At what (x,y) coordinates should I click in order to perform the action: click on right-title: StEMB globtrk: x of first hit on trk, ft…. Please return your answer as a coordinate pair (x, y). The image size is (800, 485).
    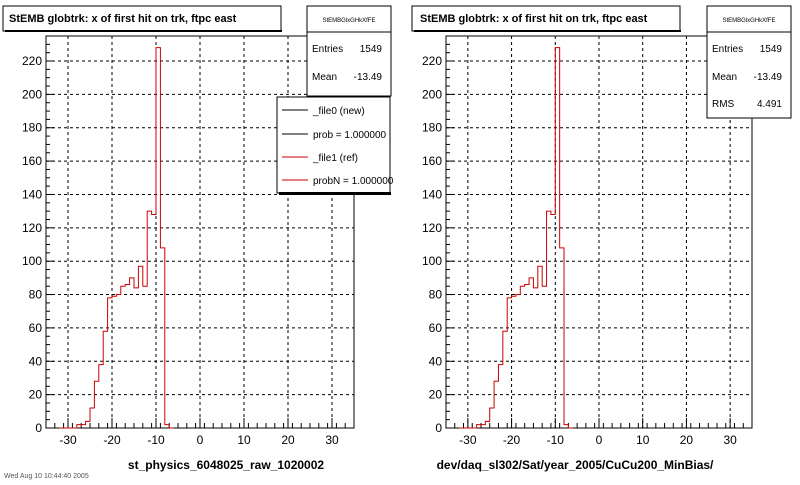
    Looking at the image, I should click on (534, 19).